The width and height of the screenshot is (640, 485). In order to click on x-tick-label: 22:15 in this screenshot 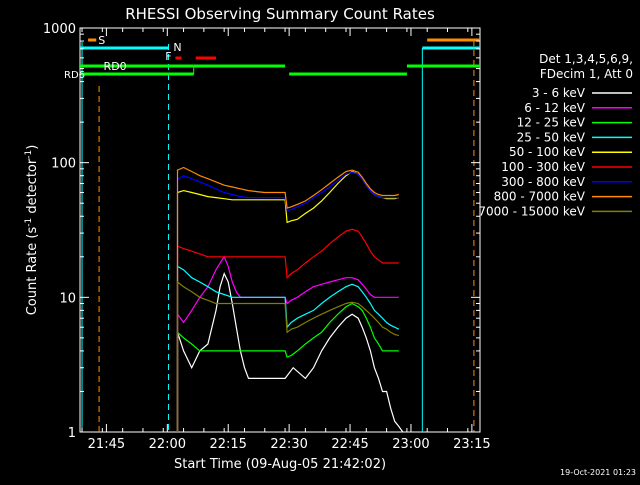, I will do `click(227, 444)`.